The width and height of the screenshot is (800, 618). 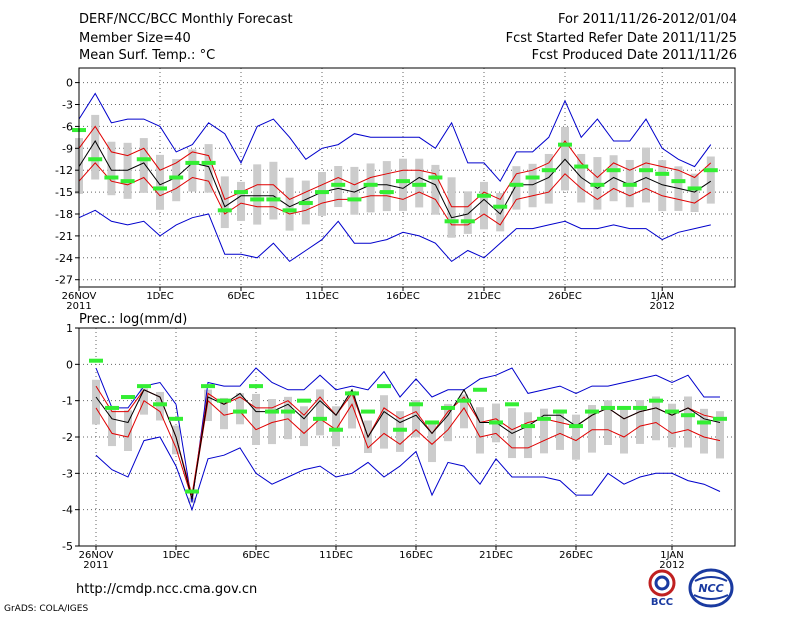 What do you see at coordinates (67, 105) in the screenshot?
I see `temp-y-tick-label: -3` at bounding box center [67, 105].